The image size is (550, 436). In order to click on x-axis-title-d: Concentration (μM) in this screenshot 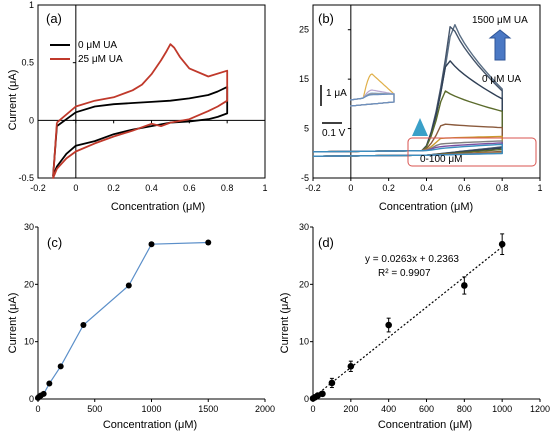, I will do `click(425, 425)`.